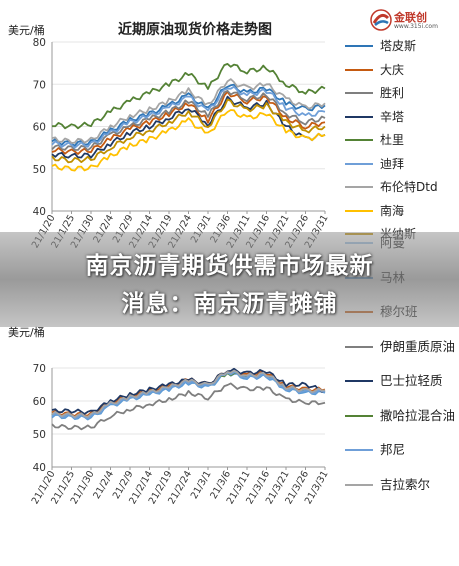  Describe the element at coordinates (418, 346) in the screenshot. I see `legend-label: 伊朗重质原油` at that location.